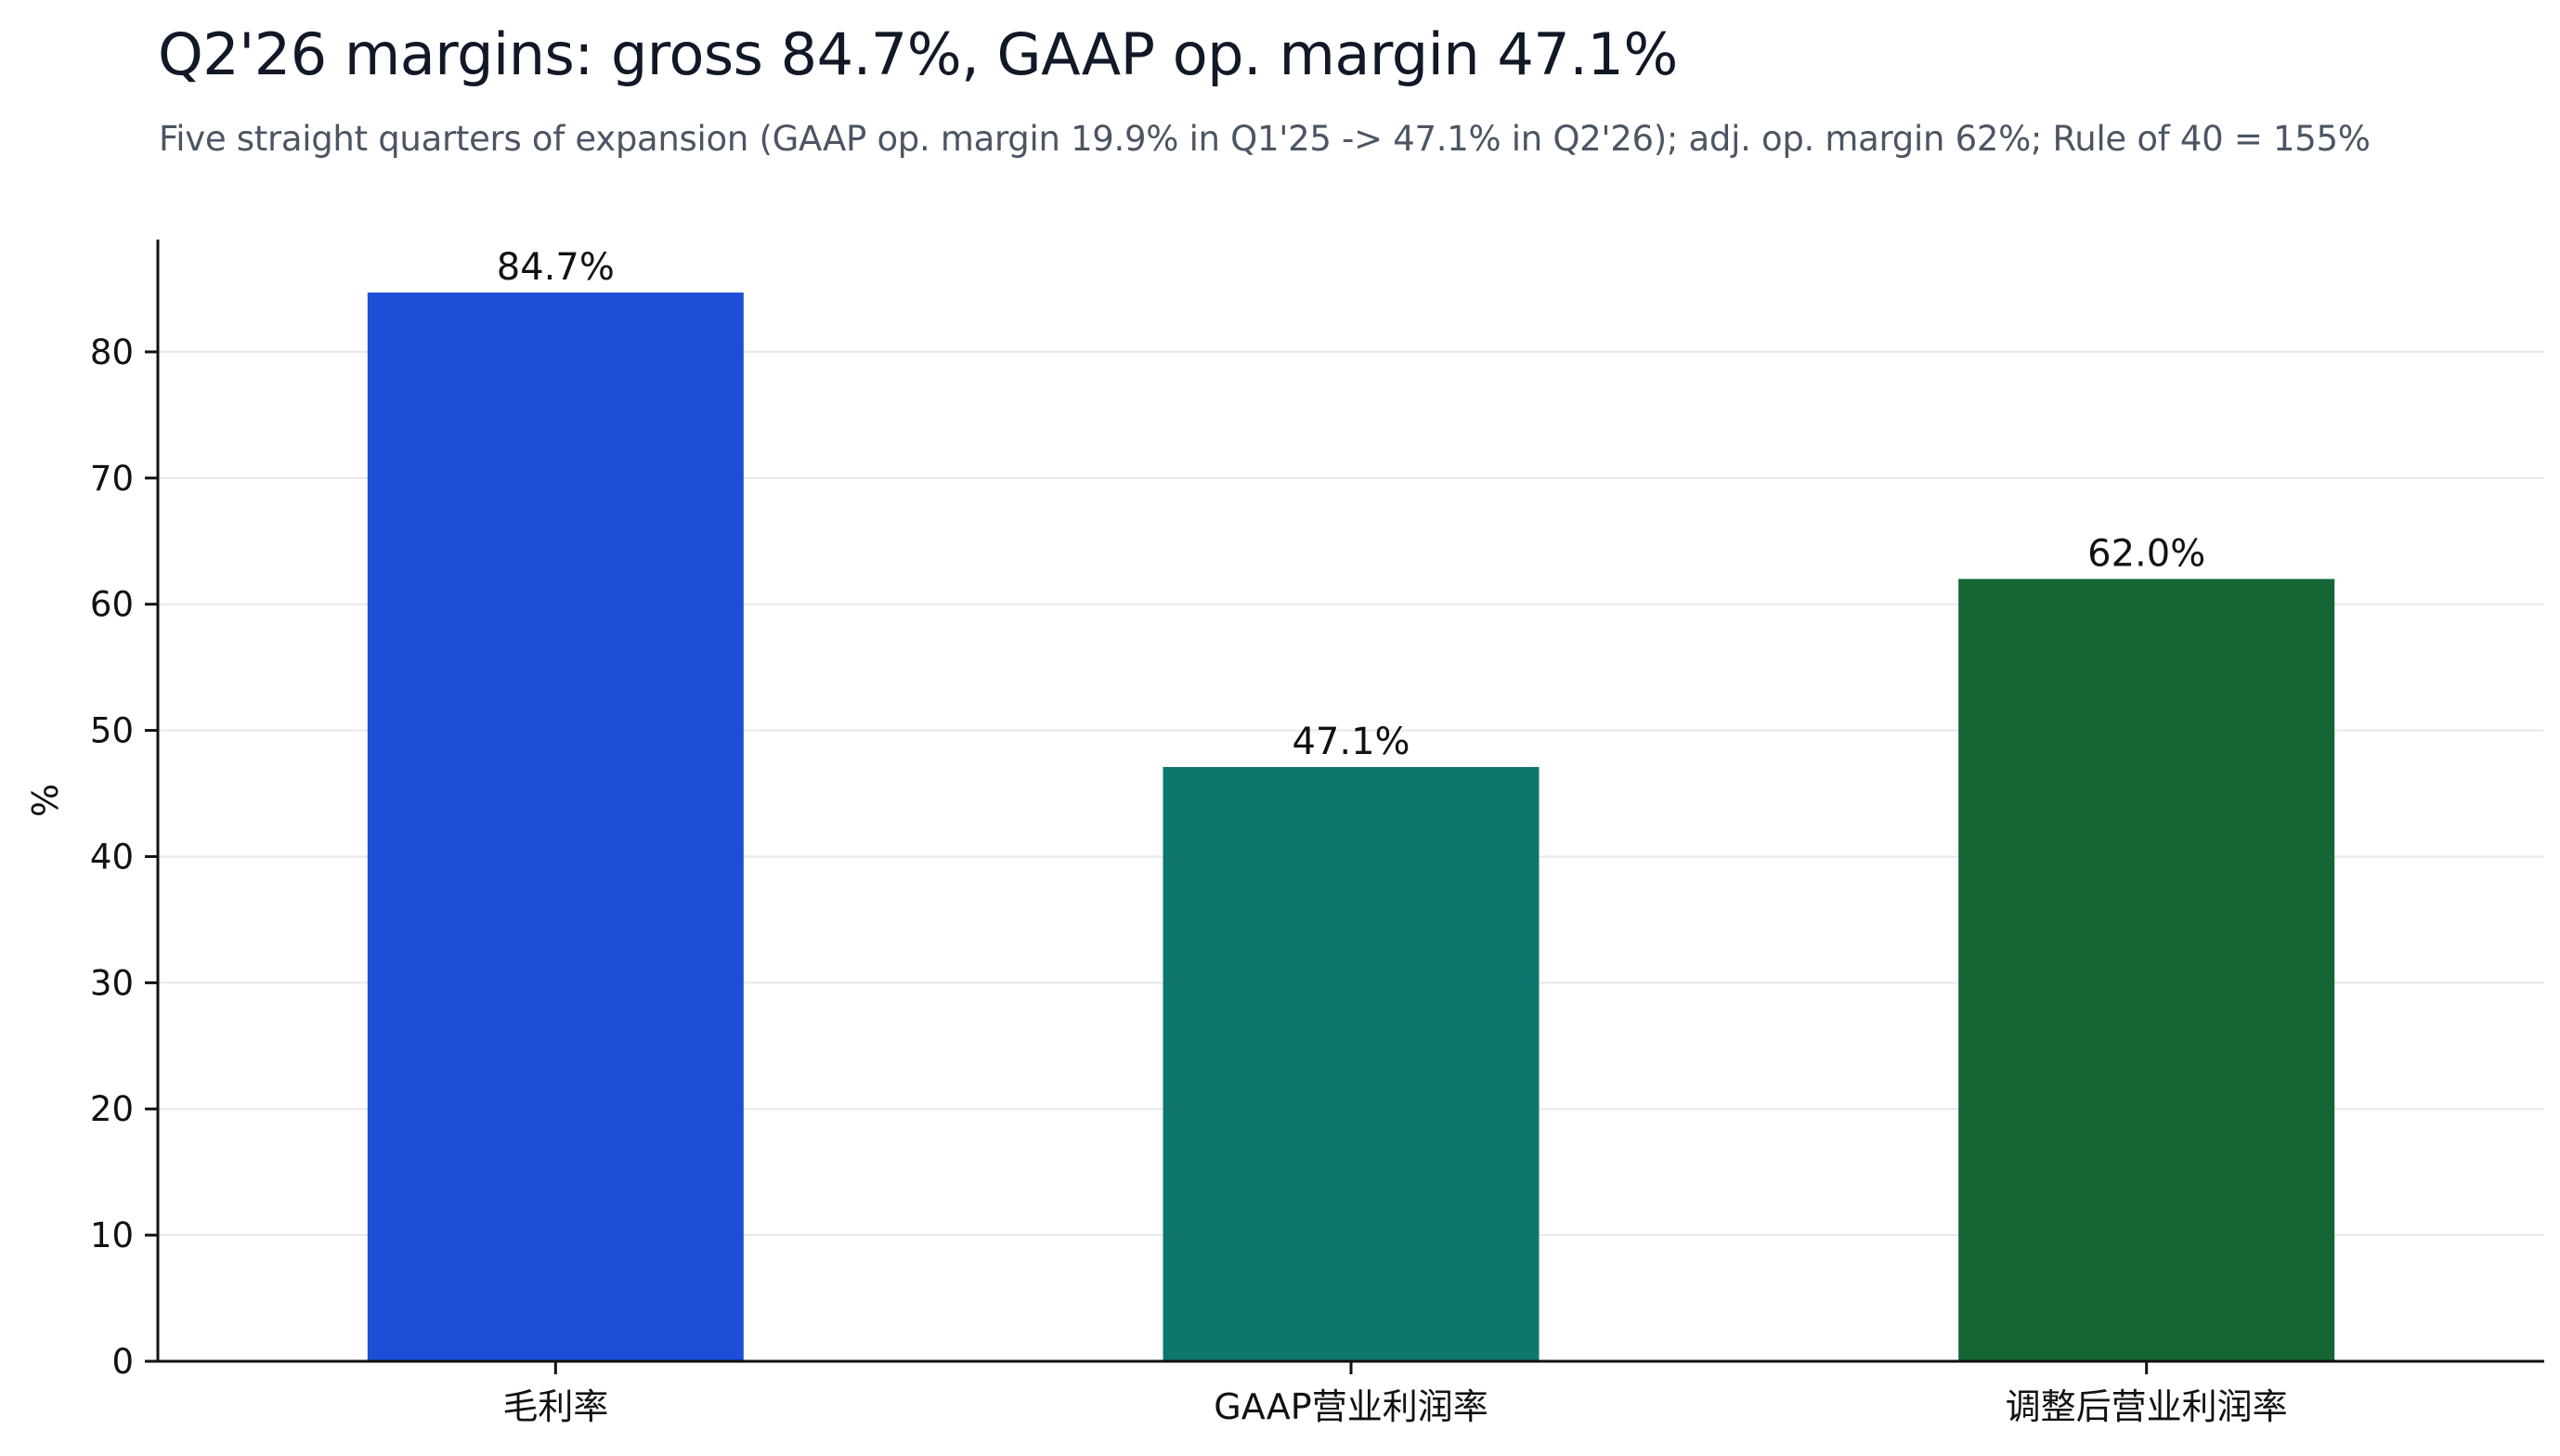 The width and height of the screenshot is (2560, 1456). I want to click on y-ticks: 0 10 20 30 40 50 60 70 80, so click(124, 857).